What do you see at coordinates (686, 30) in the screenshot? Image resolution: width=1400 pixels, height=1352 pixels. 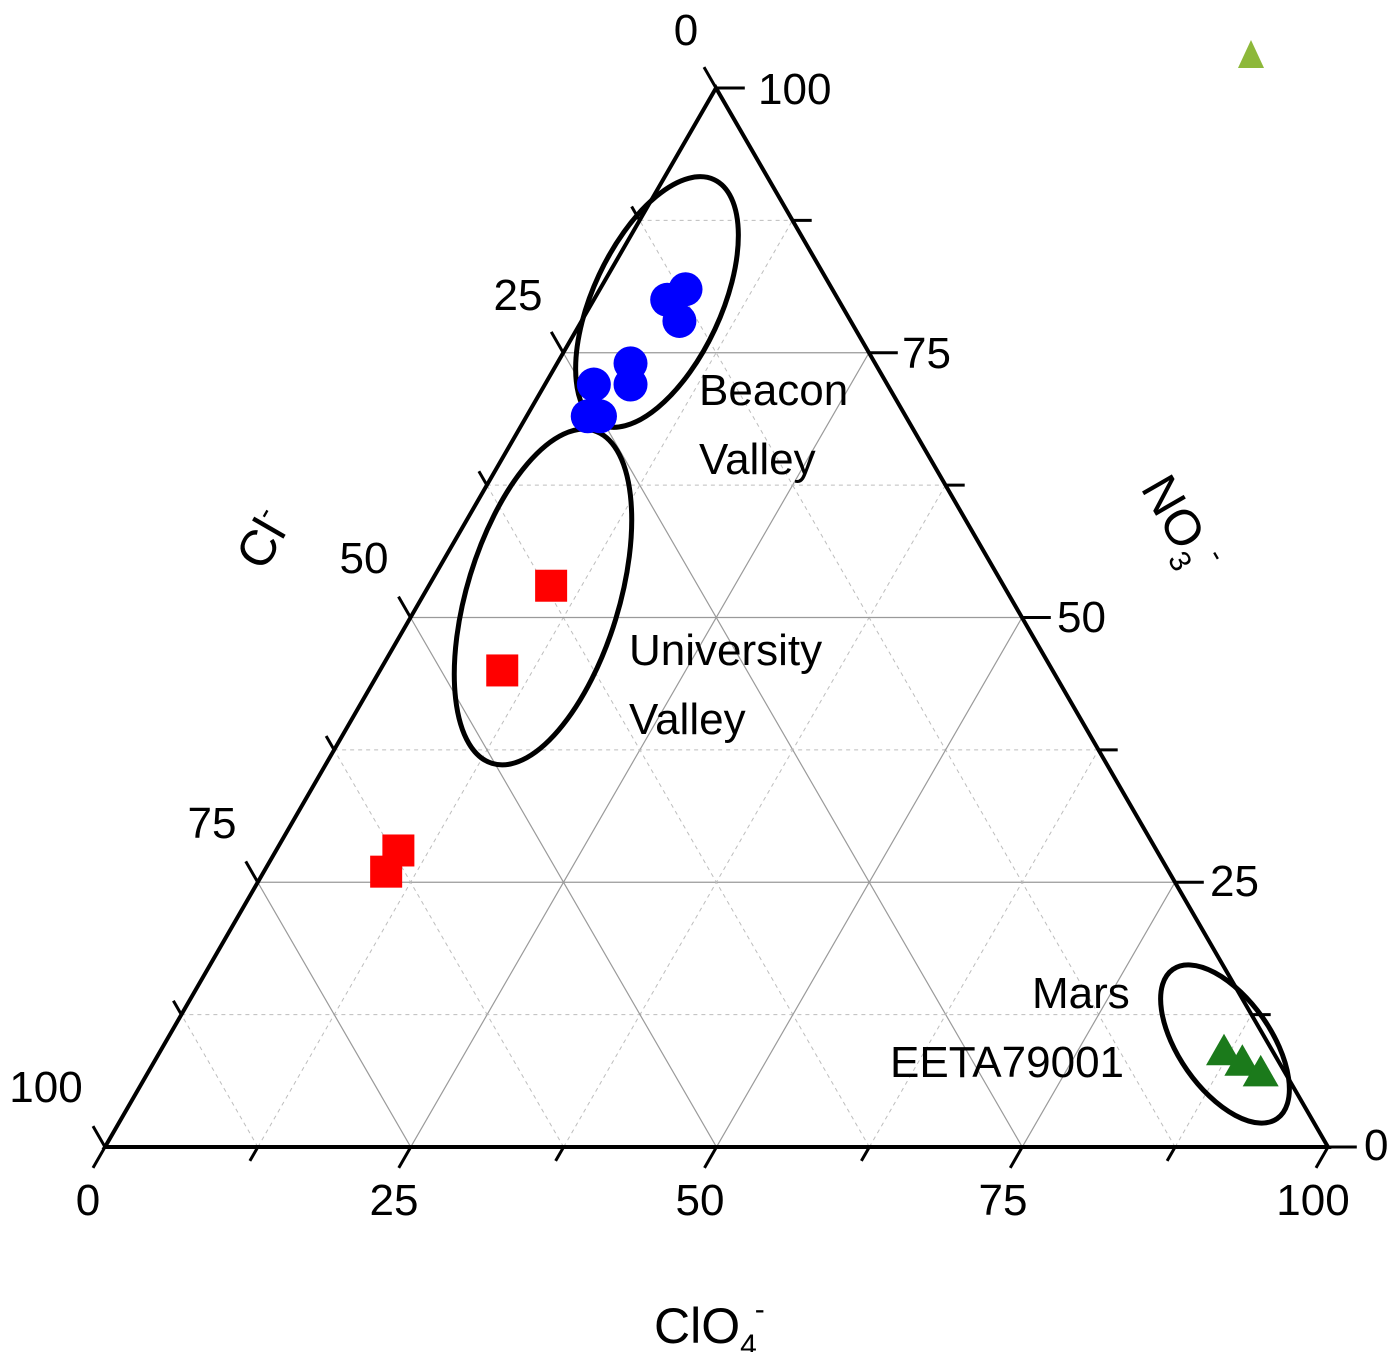 I see `left-tick-label: 0` at bounding box center [686, 30].